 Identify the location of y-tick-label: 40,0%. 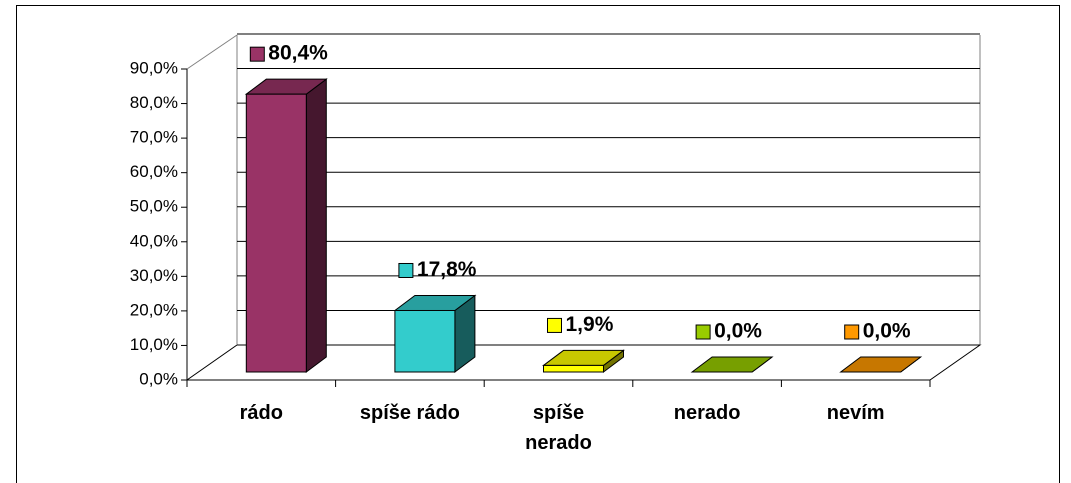
(154, 240).